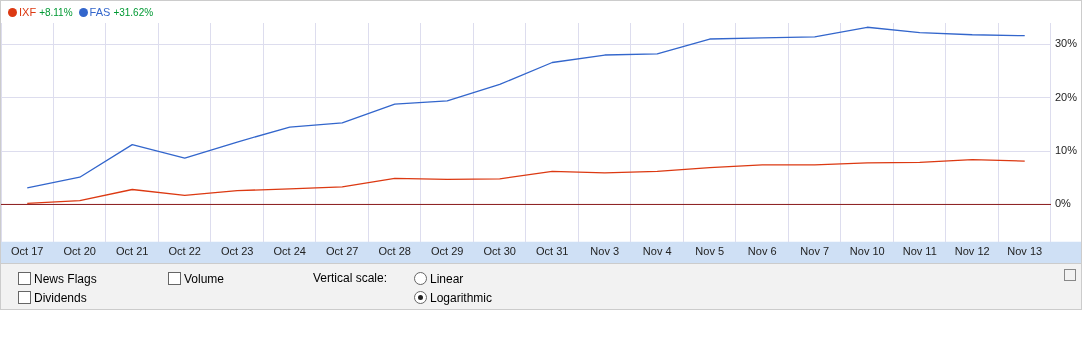 The width and height of the screenshot is (1082, 341). I want to click on text: Volume, so click(204, 279).